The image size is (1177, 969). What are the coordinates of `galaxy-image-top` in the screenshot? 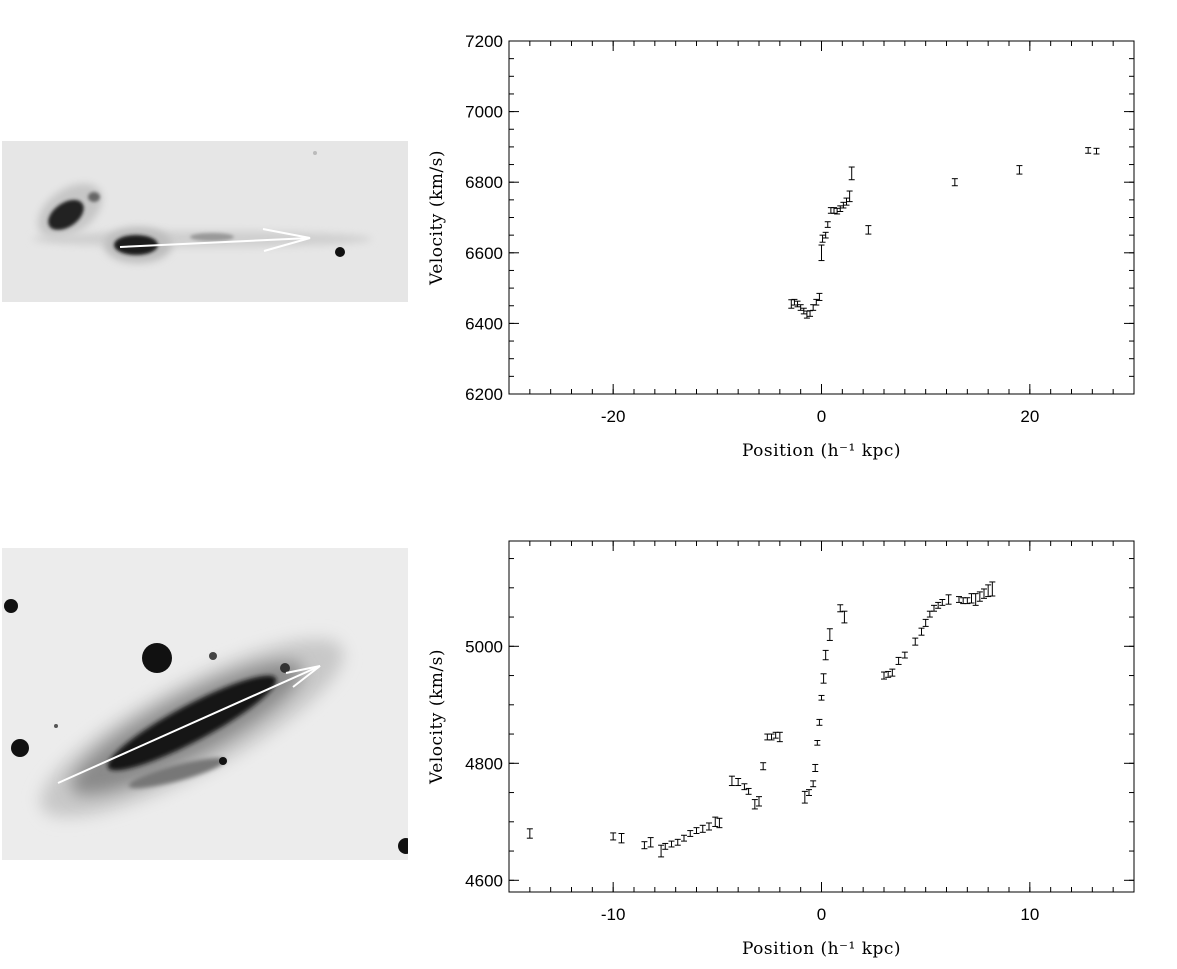 It's located at (205, 221).